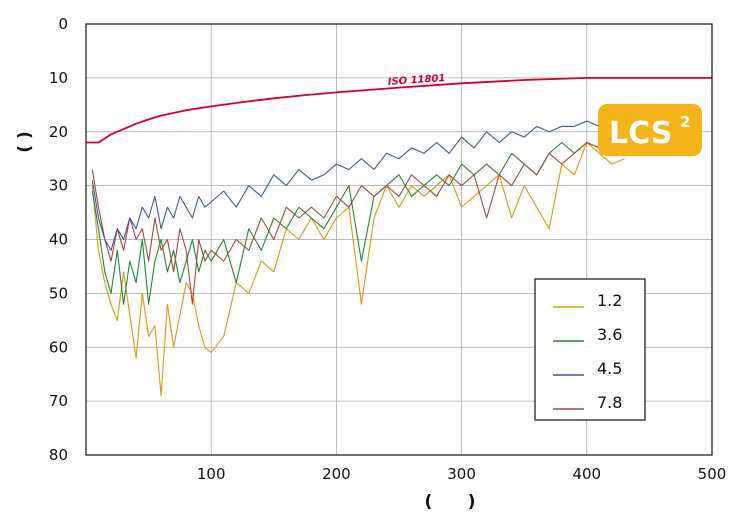 The width and height of the screenshot is (734, 513). What do you see at coordinates (685, 122) in the screenshot?
I see `lcs2-badge-sup: 2` at bounding box center [685, 122].